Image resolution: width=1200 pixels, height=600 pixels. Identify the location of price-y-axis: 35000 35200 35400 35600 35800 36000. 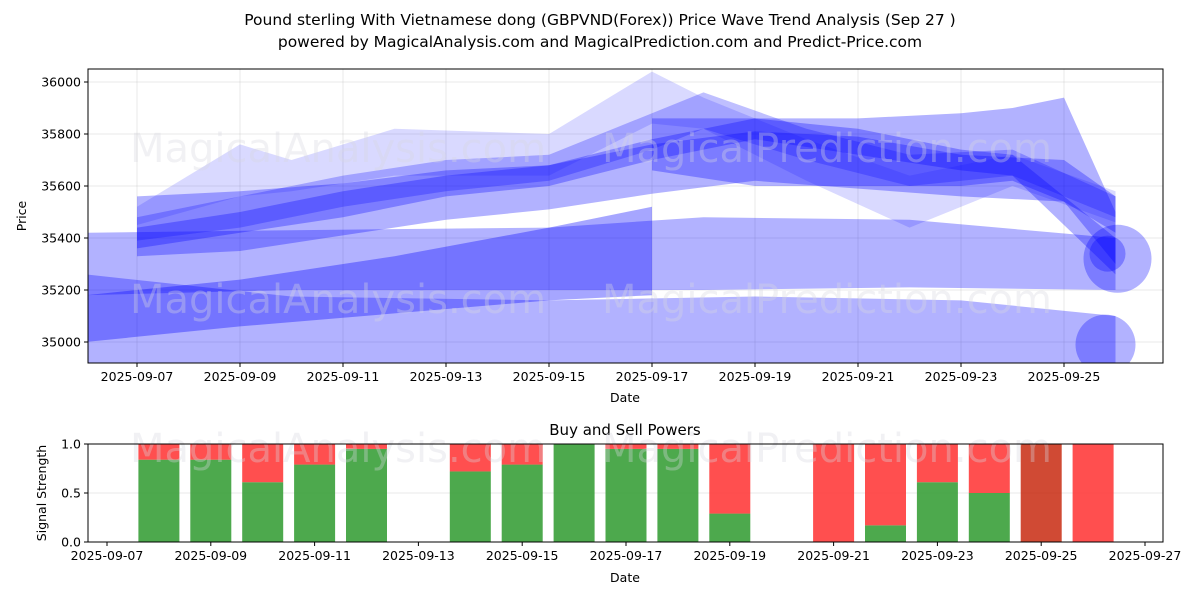
(64, 212).